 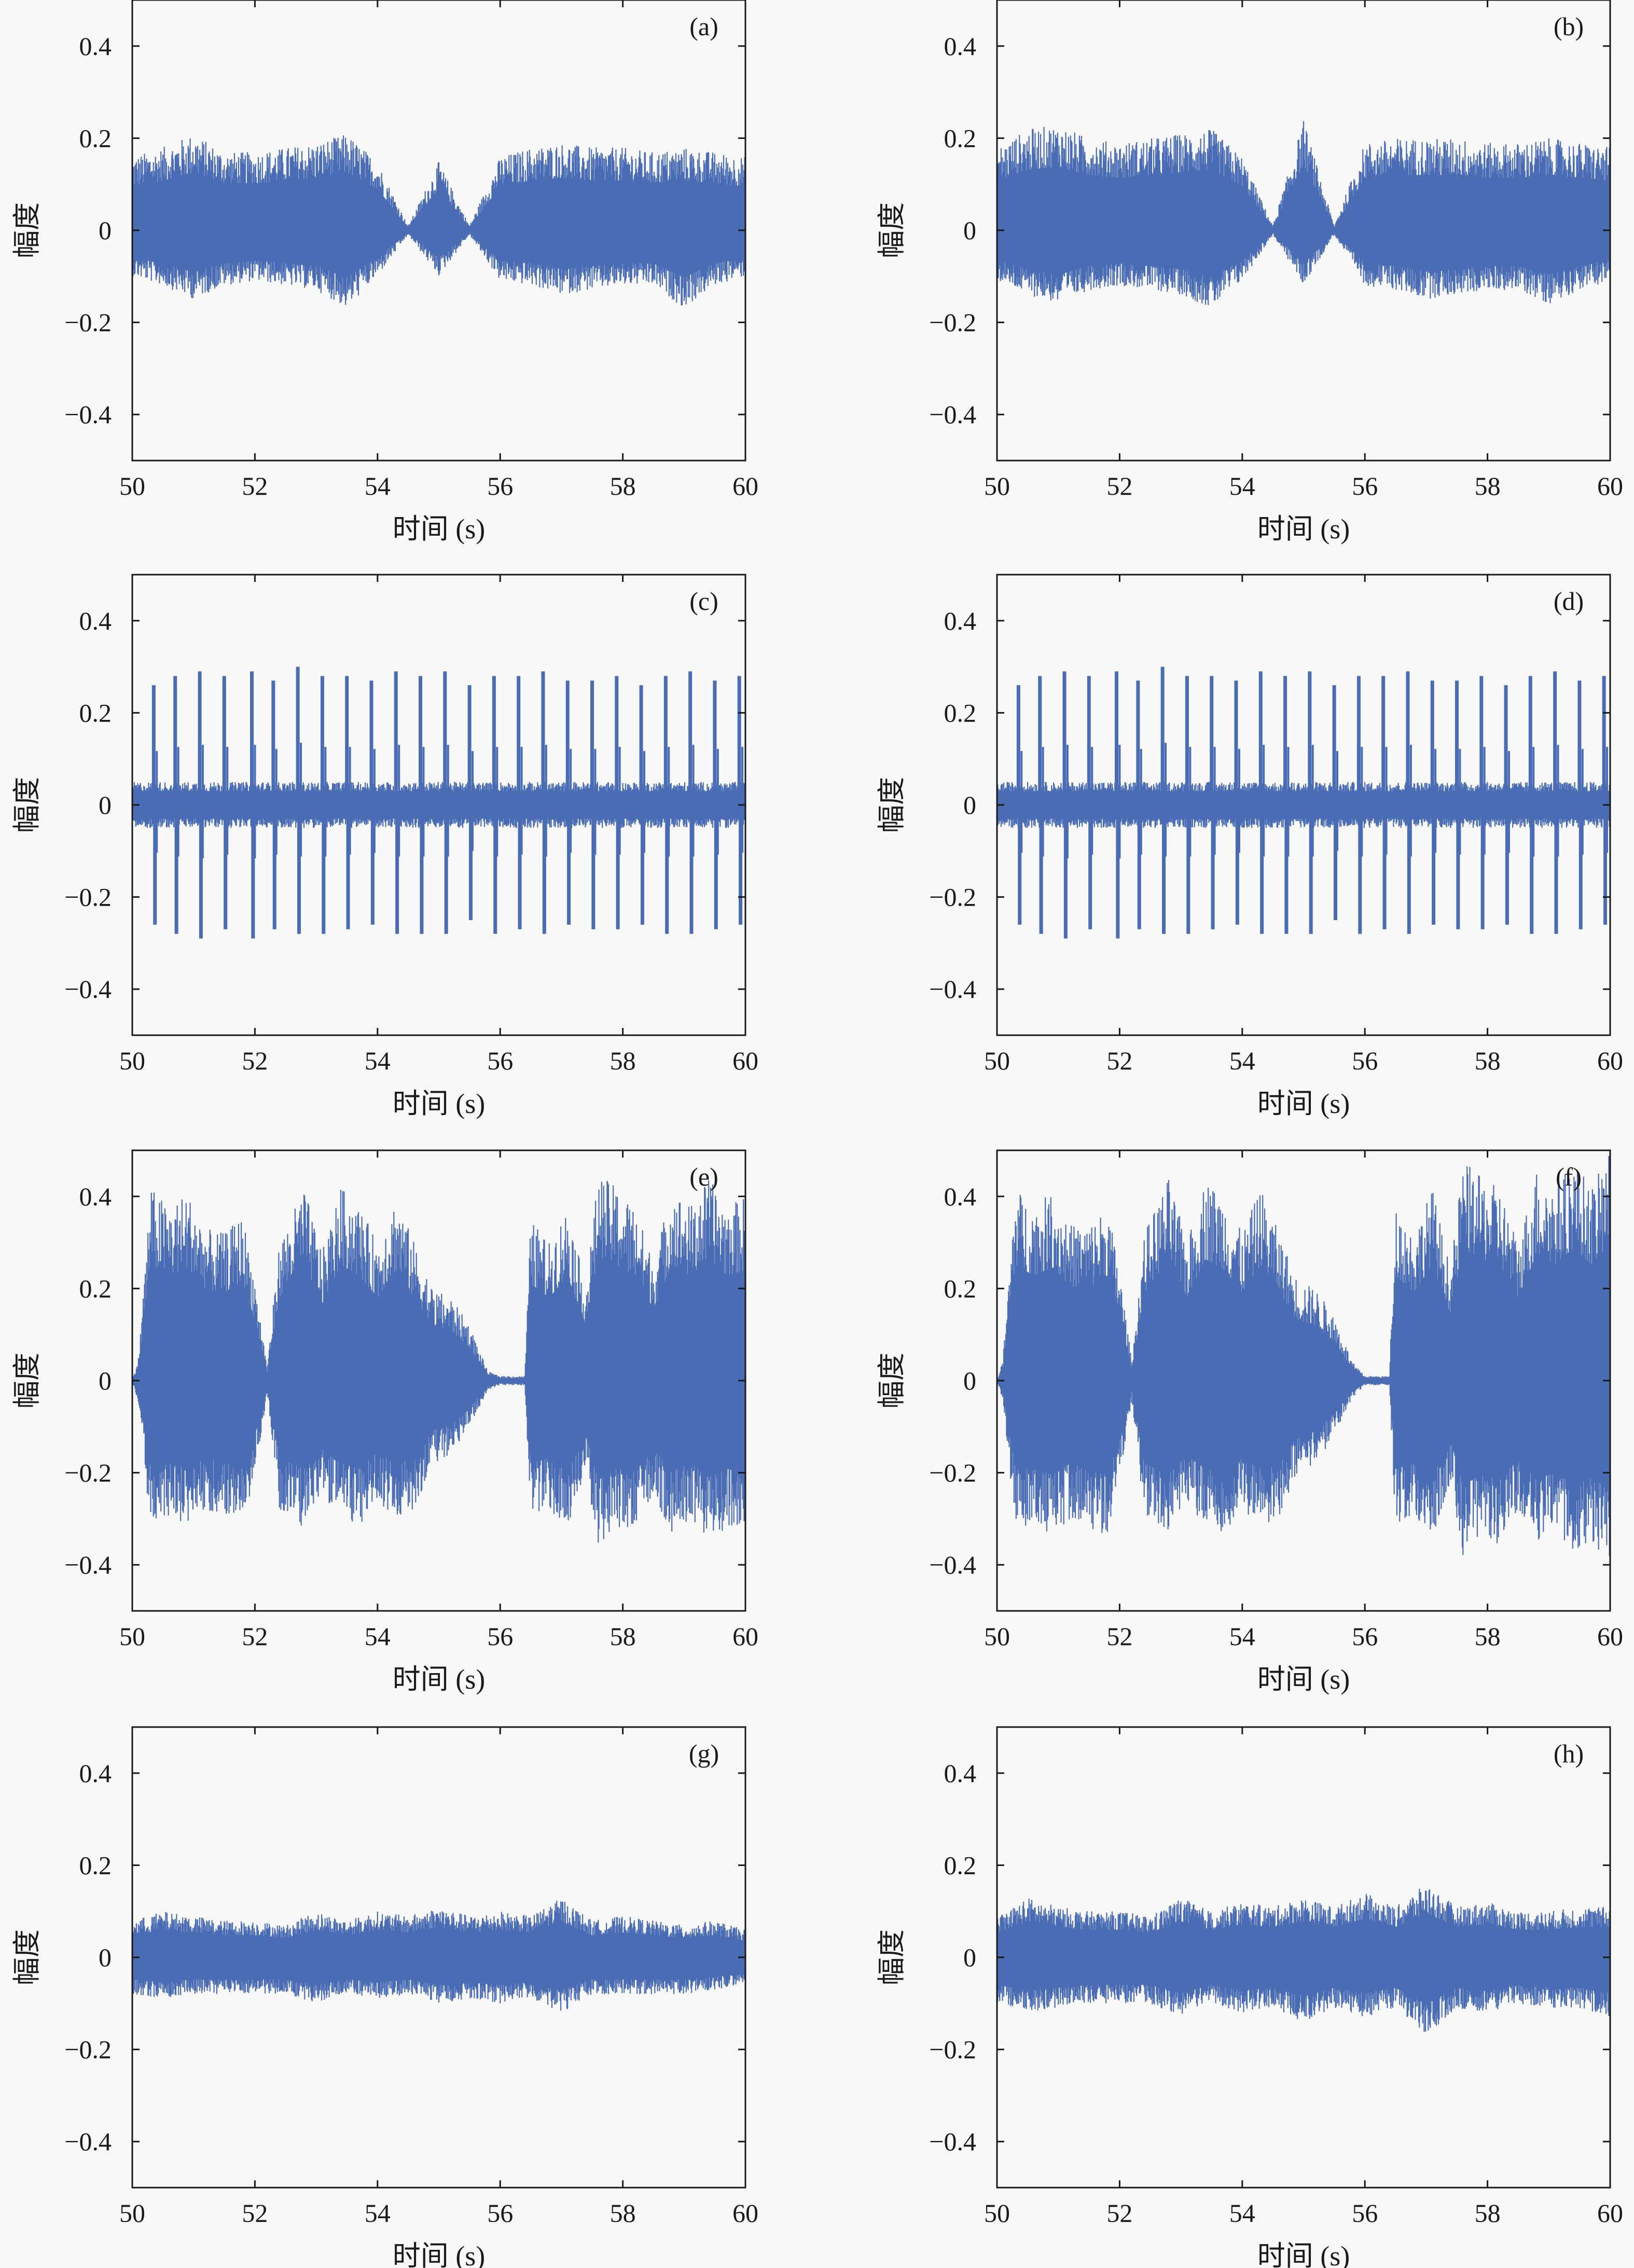 I want to click on panel-label: (e), so click(x=703, y=1176).